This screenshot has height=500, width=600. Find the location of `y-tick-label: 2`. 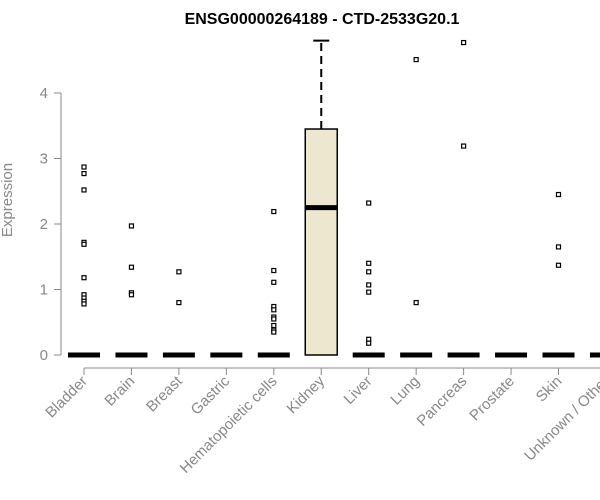

y-tick-label: 2 is located at coordinates (44, 224).